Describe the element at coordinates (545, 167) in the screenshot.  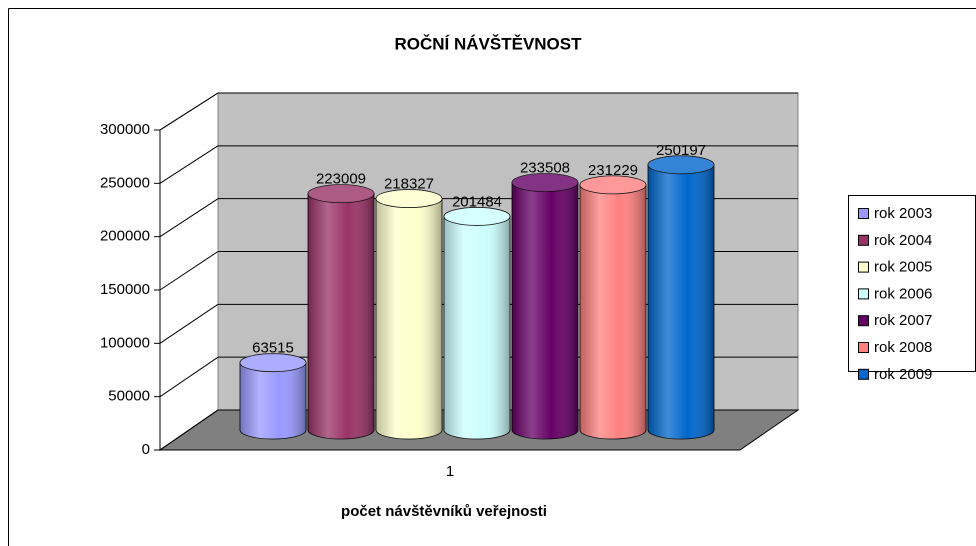
I see `data-label: 233508` at that location.